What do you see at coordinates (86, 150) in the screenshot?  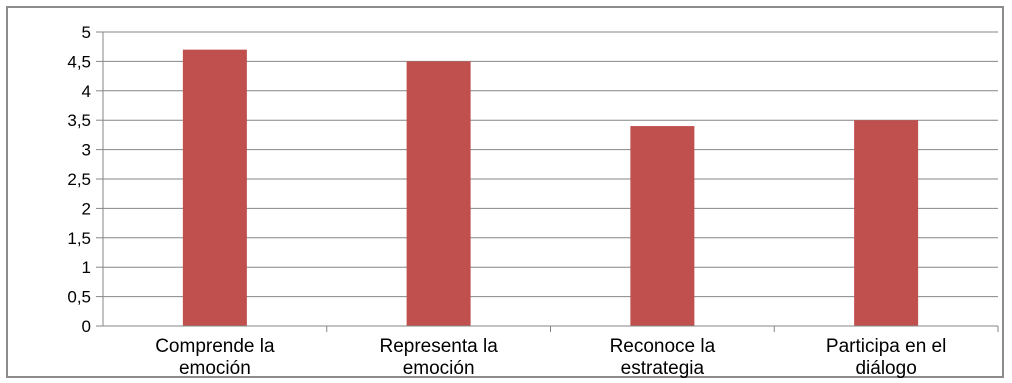 I see `y-tick-label: 3` at bounding box center [86, 150].